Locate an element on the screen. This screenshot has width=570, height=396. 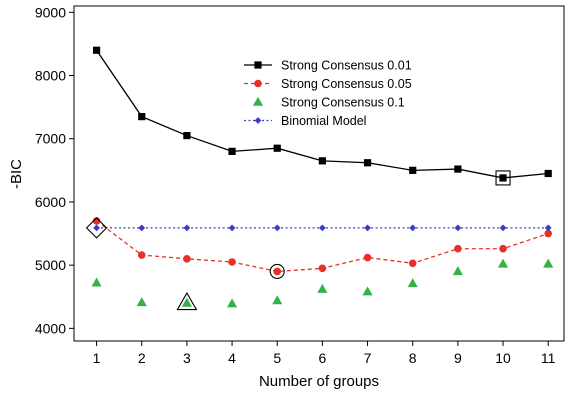
y-tick-label: 5000 is located at coordinates (50, 265).